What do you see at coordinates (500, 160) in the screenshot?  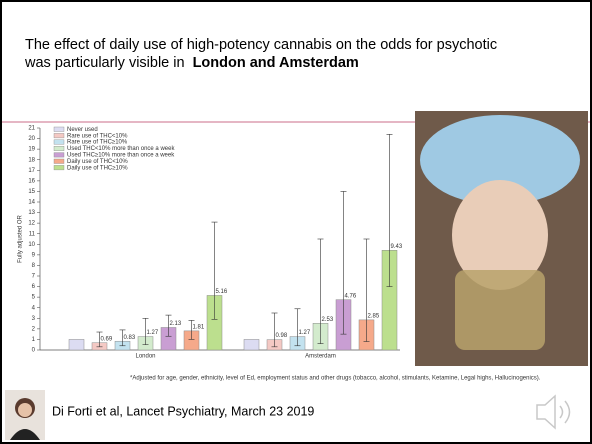 I see `photo-hat` at bounding box center [500, 160].